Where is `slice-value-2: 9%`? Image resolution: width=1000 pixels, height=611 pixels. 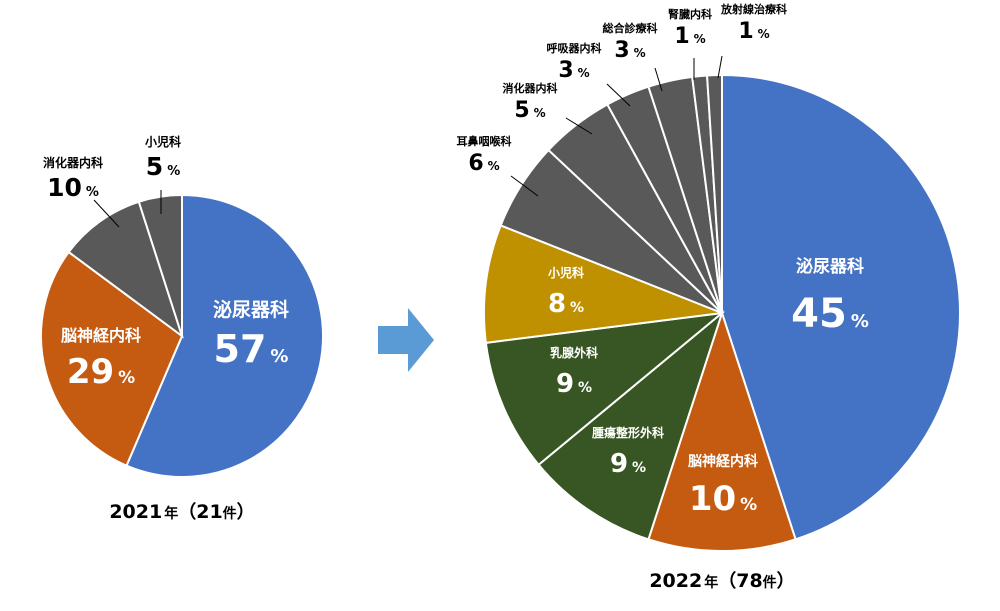 slice-value-2: 9% is located at coordinates (628, 464).